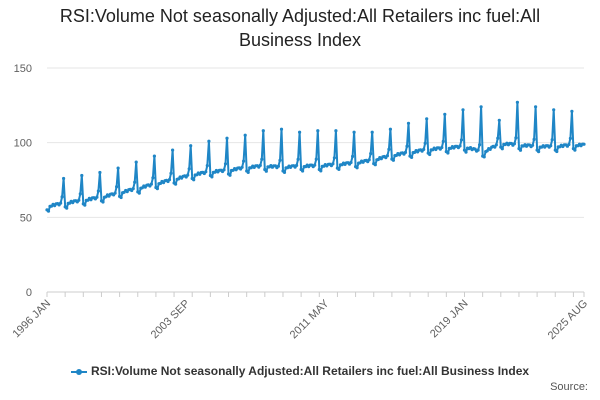  Describe the element at coordinates (29, 293) in the screenshot. I see `y-tick-label-0: 0` at that location.